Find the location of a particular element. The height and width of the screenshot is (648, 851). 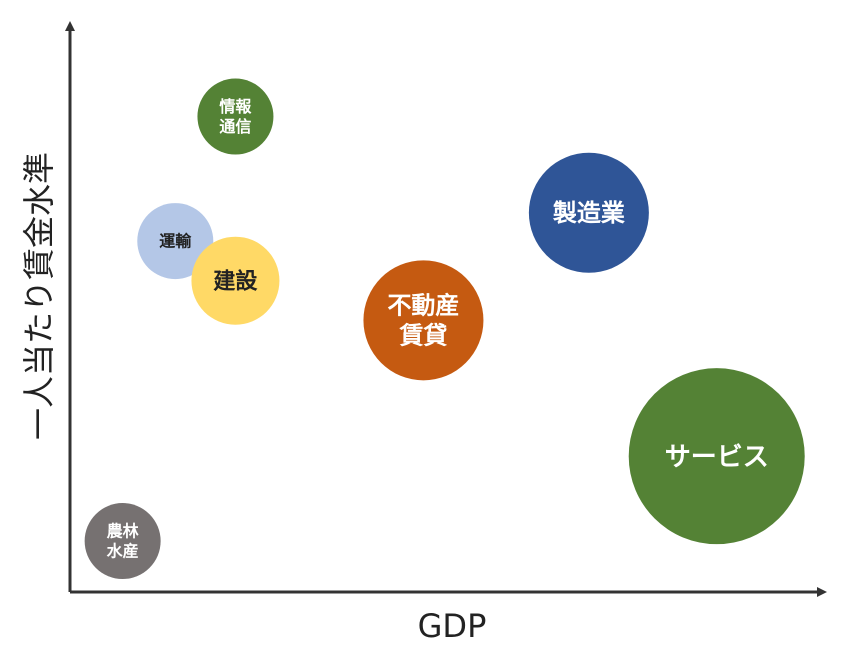

bubble-label-6: 農林水産 is located at coordinates (123, 541).